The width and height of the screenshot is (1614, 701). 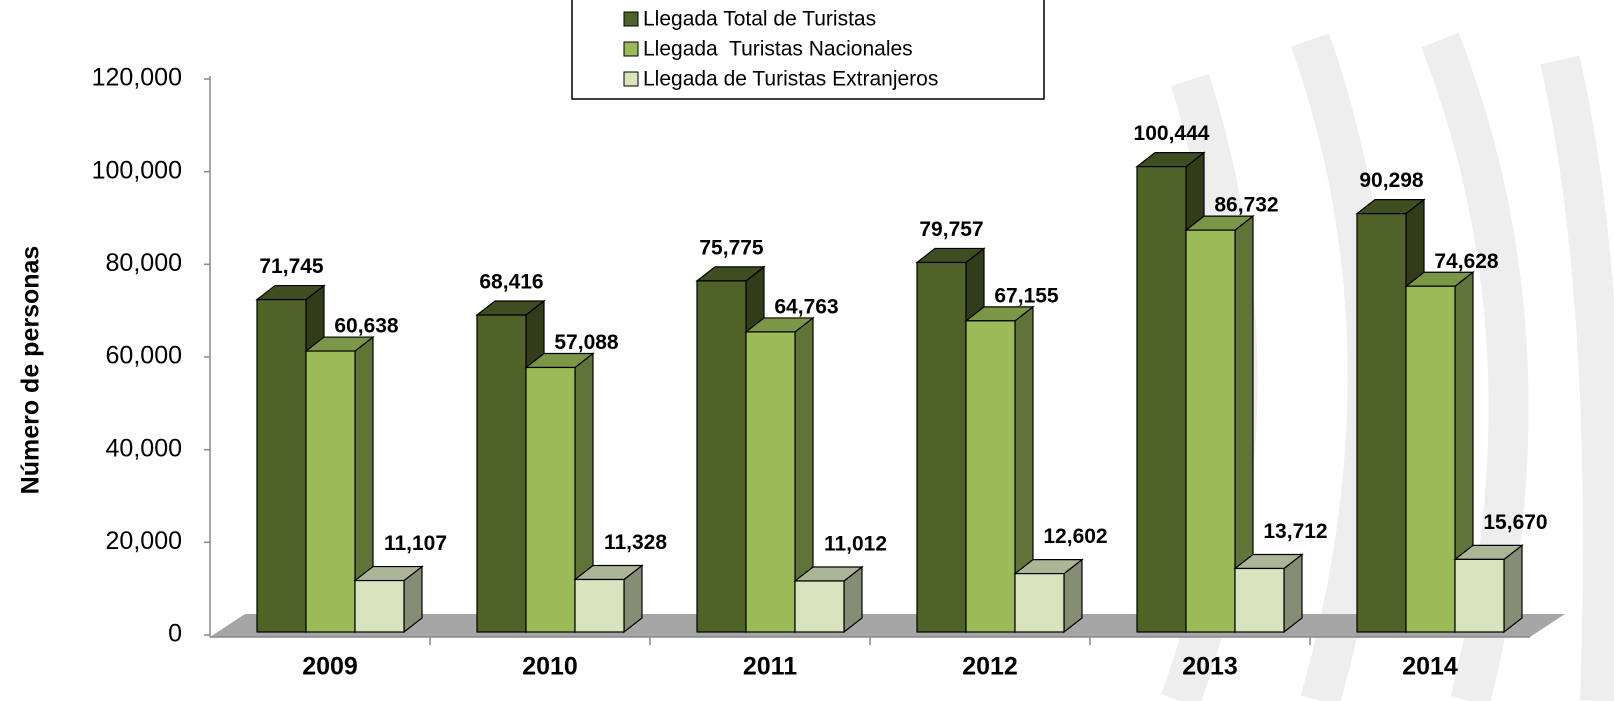 What do you see at coordinates (855, 544) in the screenshot?
I see `value-label: 11,012` at bounding box center [855, 544].